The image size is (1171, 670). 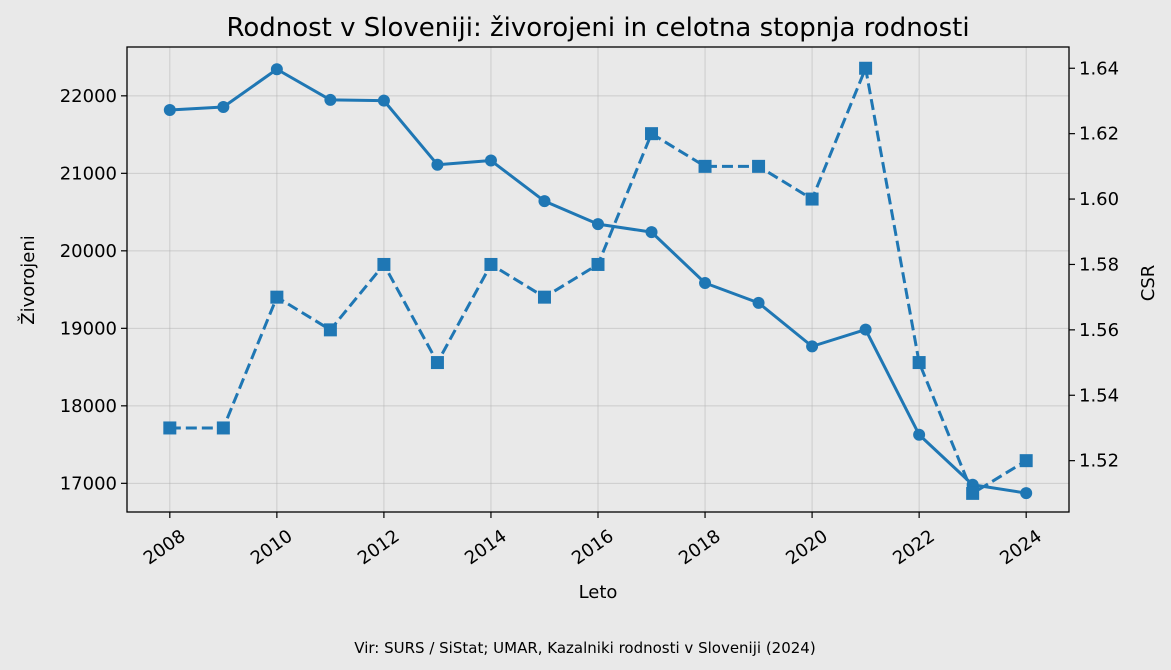 I want to click on y-left-tick-label: 18000, so click(x=88, y=406).